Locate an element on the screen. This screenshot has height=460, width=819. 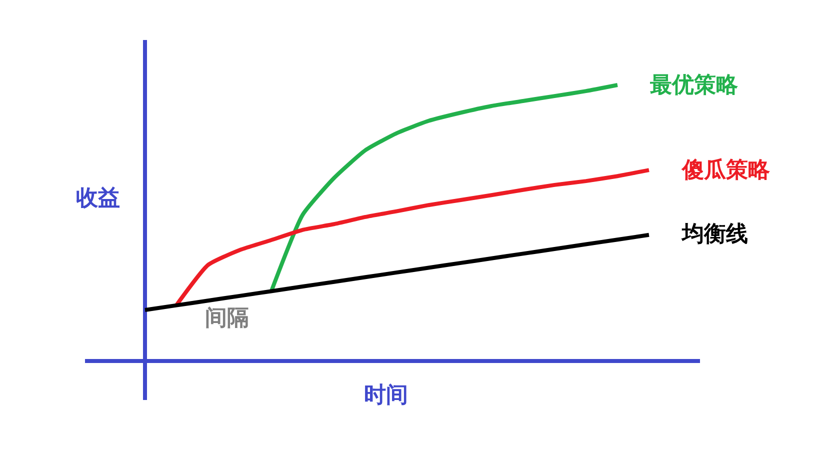
x-axis-title: 时间 is located at coordinates (386, 395).